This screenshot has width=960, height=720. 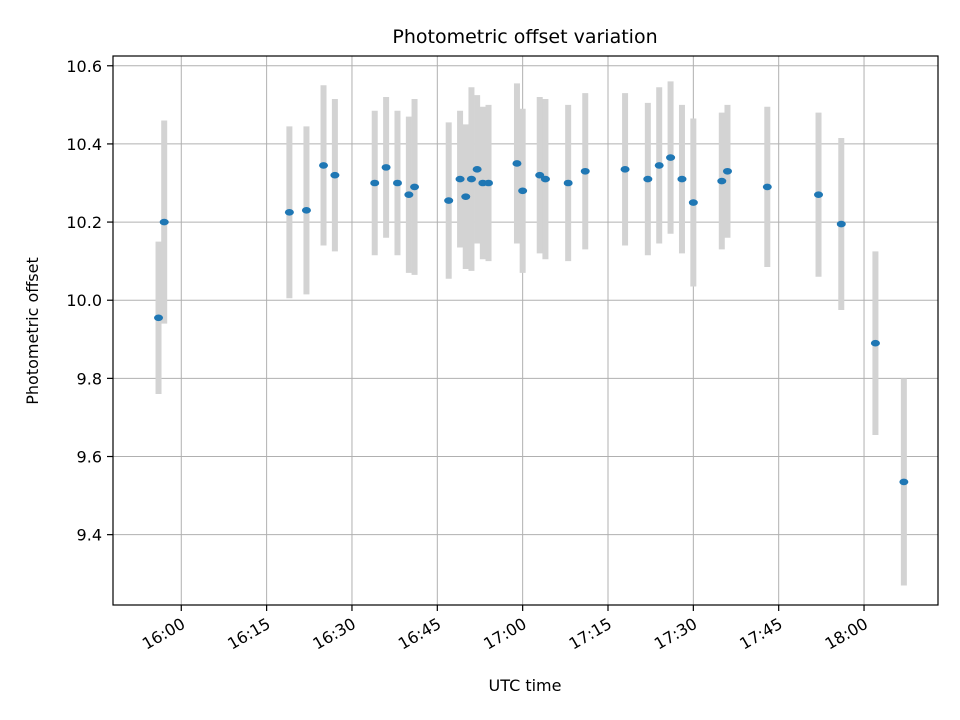 I want to click on y-tick-label: 10.0, so click(x=84, y=300).